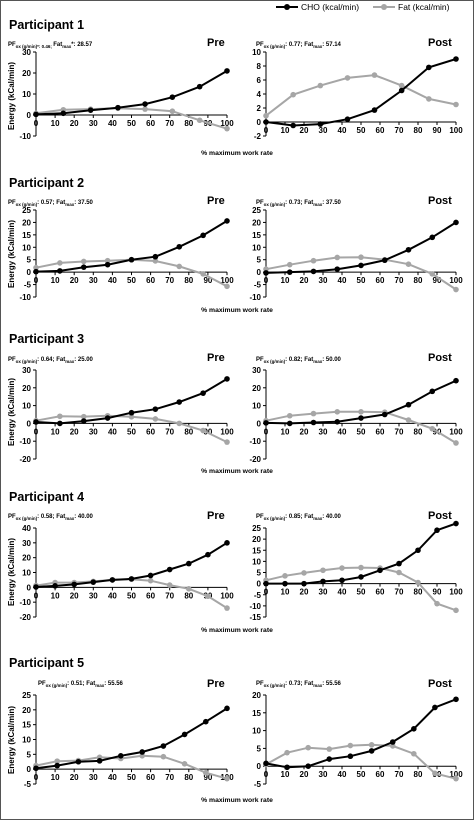  I want to click on y-tick-label: 5, so click(259, 260).